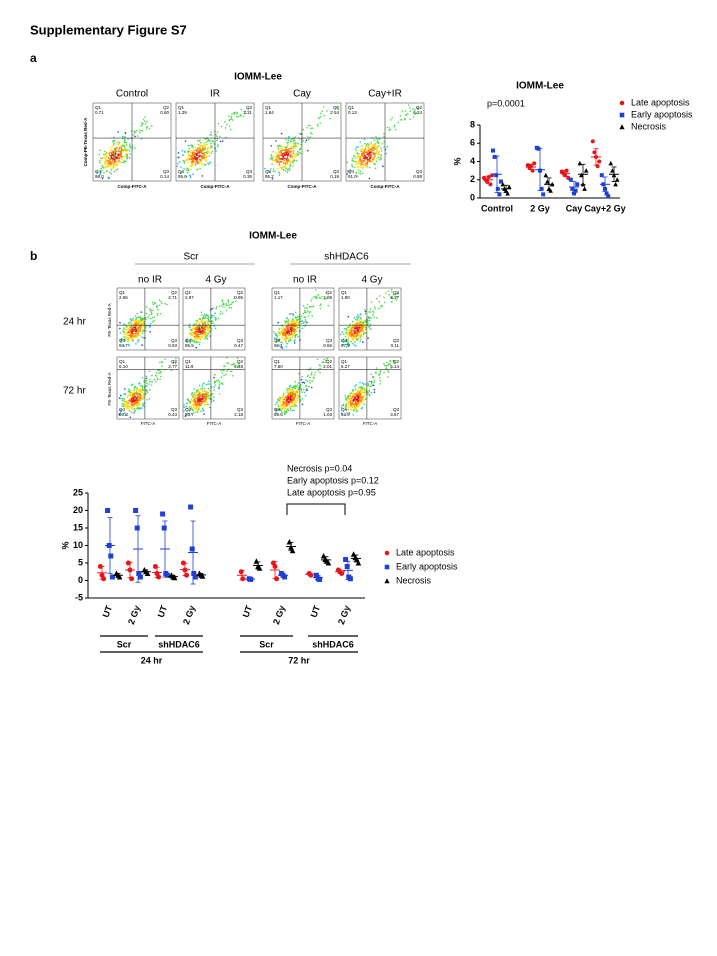 Image resolution: width=717 pixels, height=956 pixels. Describe the element at coordinates (269, 176) in the screenshot. I see `quadrant-value: 95.2` at that location.